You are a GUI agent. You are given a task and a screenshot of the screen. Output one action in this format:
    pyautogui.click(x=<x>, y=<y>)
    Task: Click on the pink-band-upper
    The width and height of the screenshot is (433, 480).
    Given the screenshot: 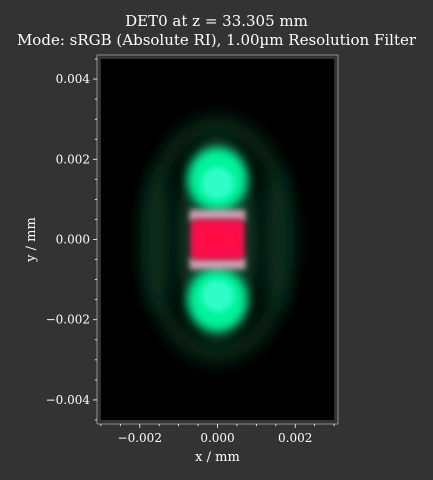 What is the action you would take?
    pyautogui.click(x=217, y=215)
    